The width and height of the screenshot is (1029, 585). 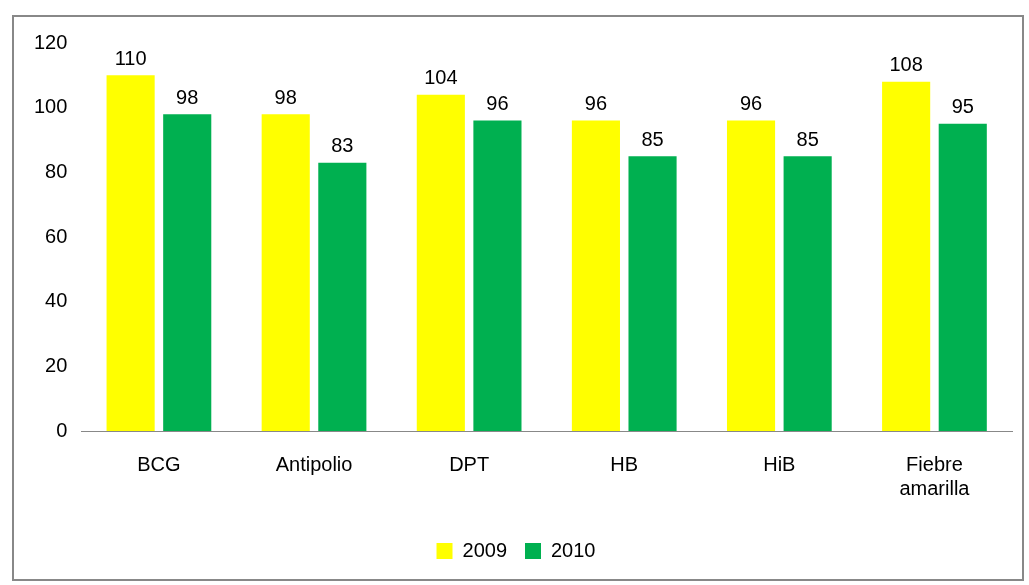 I want to click on x-tick-label: HiB, so click(x=779, y=463).